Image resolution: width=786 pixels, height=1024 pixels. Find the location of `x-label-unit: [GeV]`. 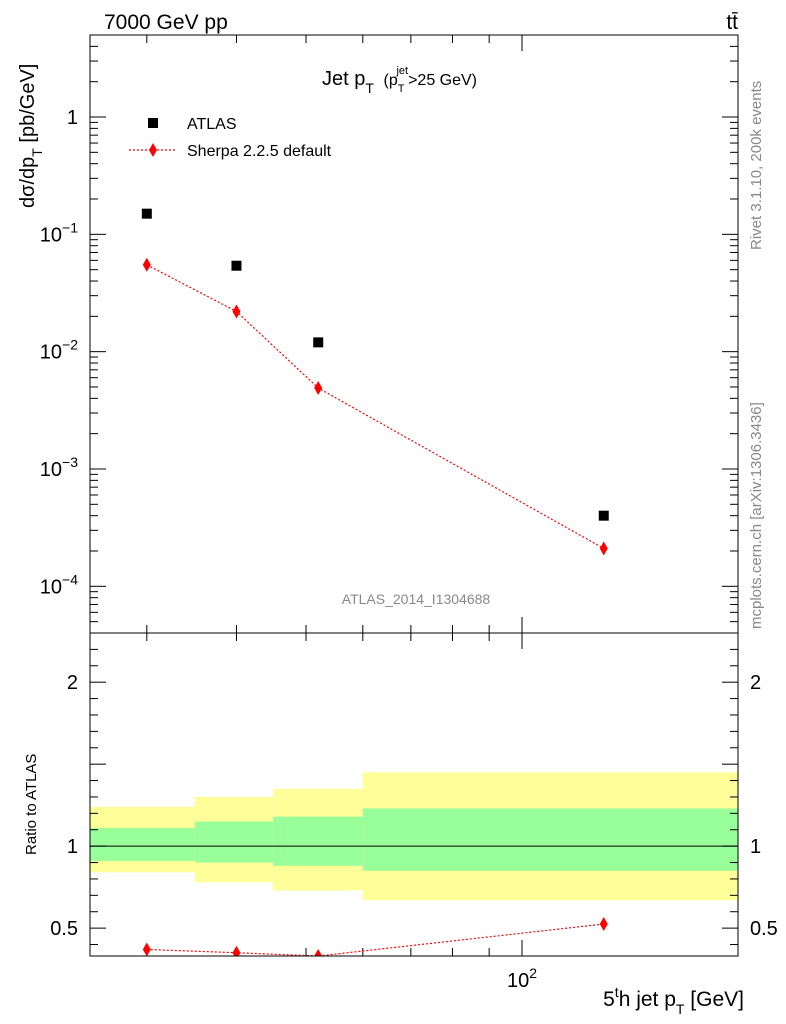

x-label-unit: [GeV] is located at coordinates (714, 999).